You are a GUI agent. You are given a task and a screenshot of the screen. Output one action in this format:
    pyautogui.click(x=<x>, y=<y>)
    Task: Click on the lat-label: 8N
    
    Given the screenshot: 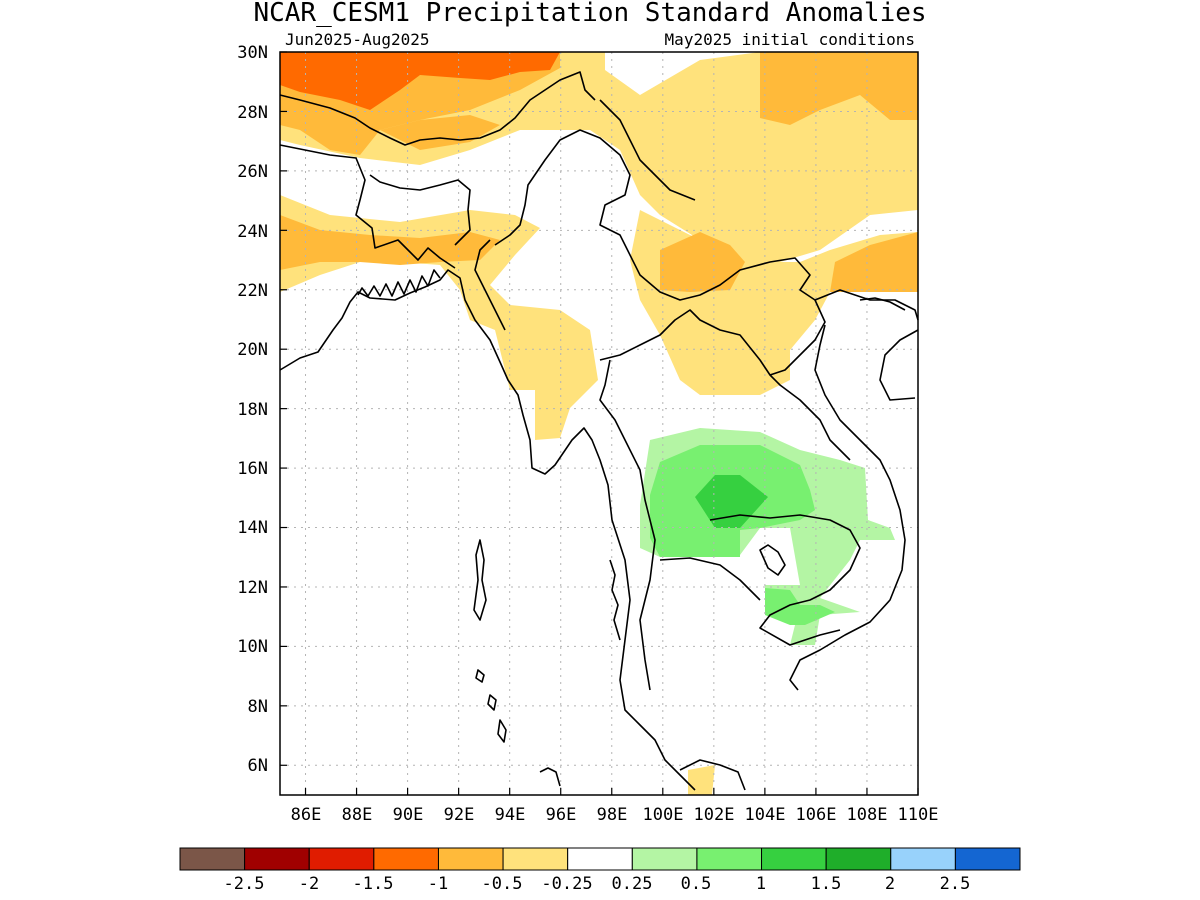 What is the action you would take?
    pyautogui.click(x=258, y=707)
    